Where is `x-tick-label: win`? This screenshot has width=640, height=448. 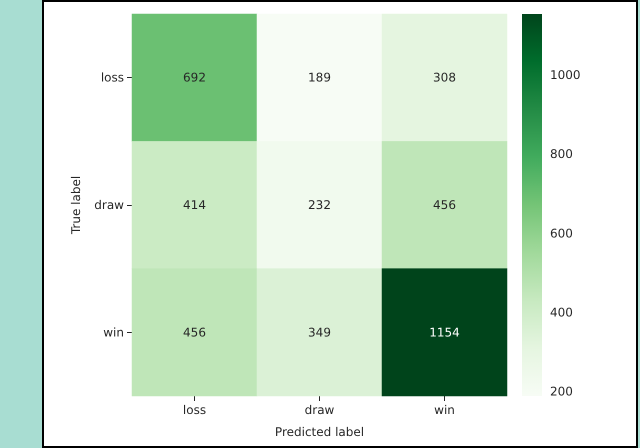
x-tick-label: win is located at coordinates (444, 410).